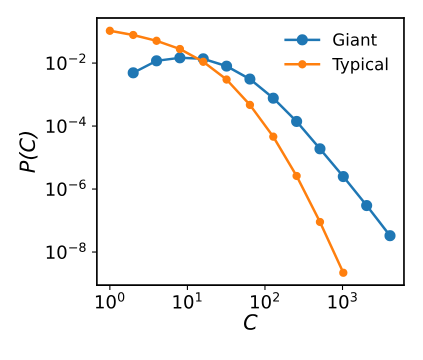  I want to click on y-tick-label: 10$^{−8}$, so click(66, 251).